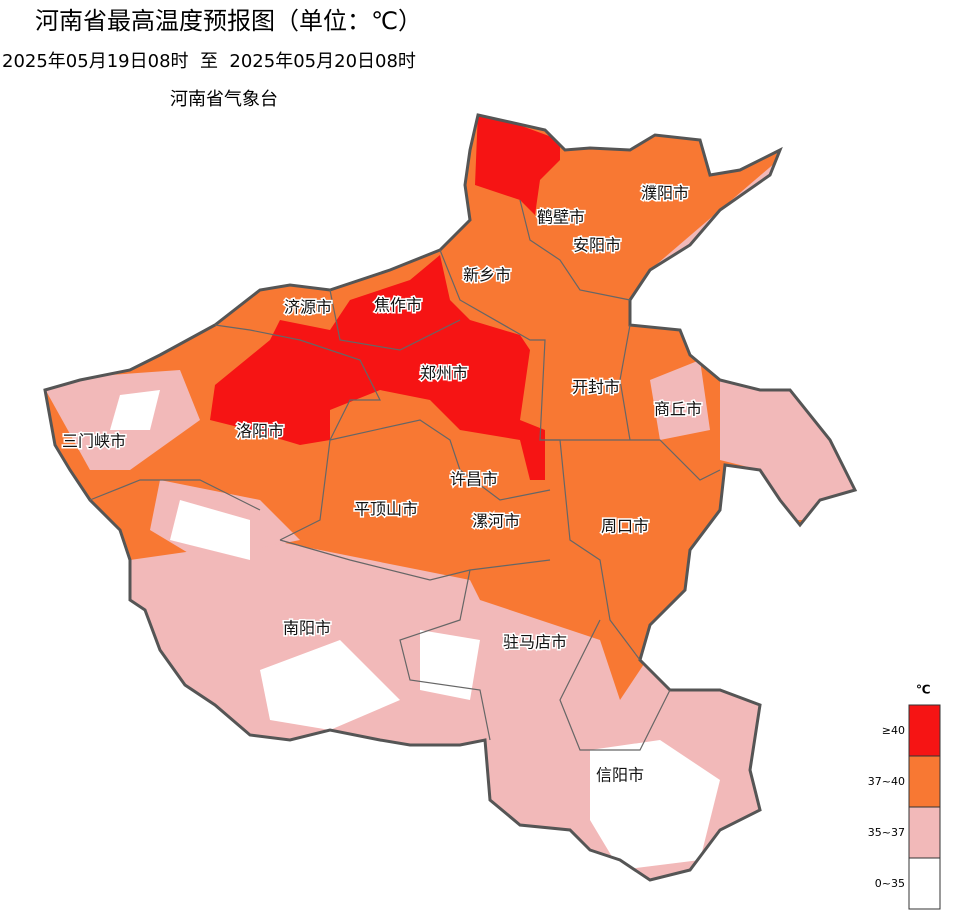 The width and height of the screenshot is (953, 919). Describe the element at coordinates (890, 883) in the screenshot. I see `legend-label: 0~35` at that location.